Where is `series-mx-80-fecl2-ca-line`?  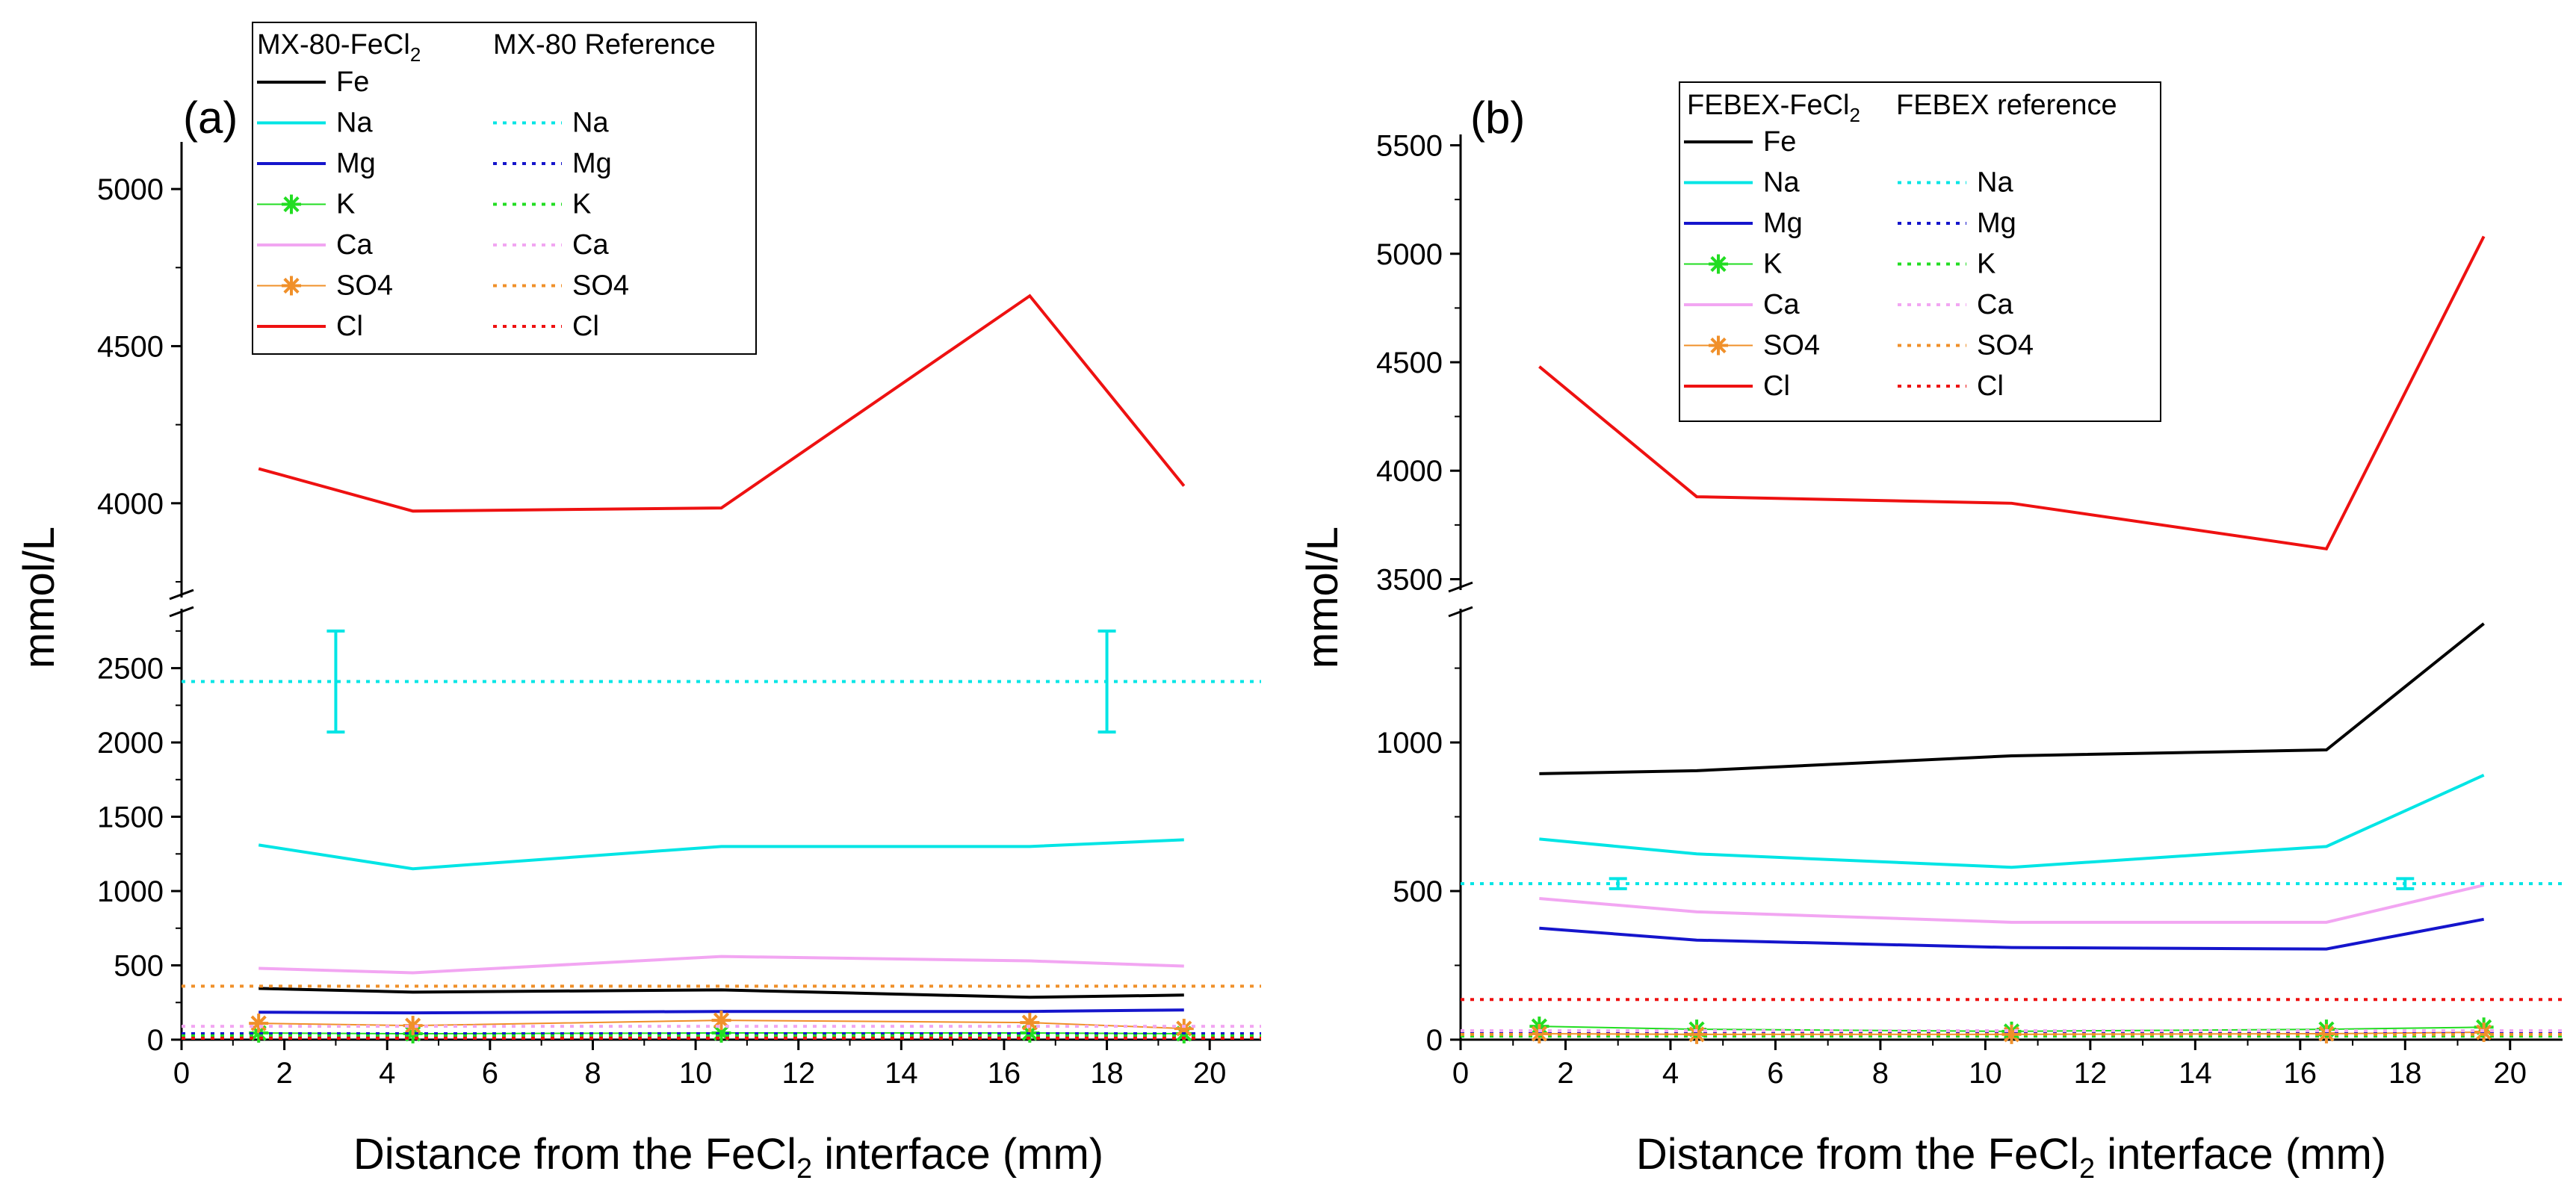
series-mx-80-fecl2-ca-line is located at coordinates (721, 965).